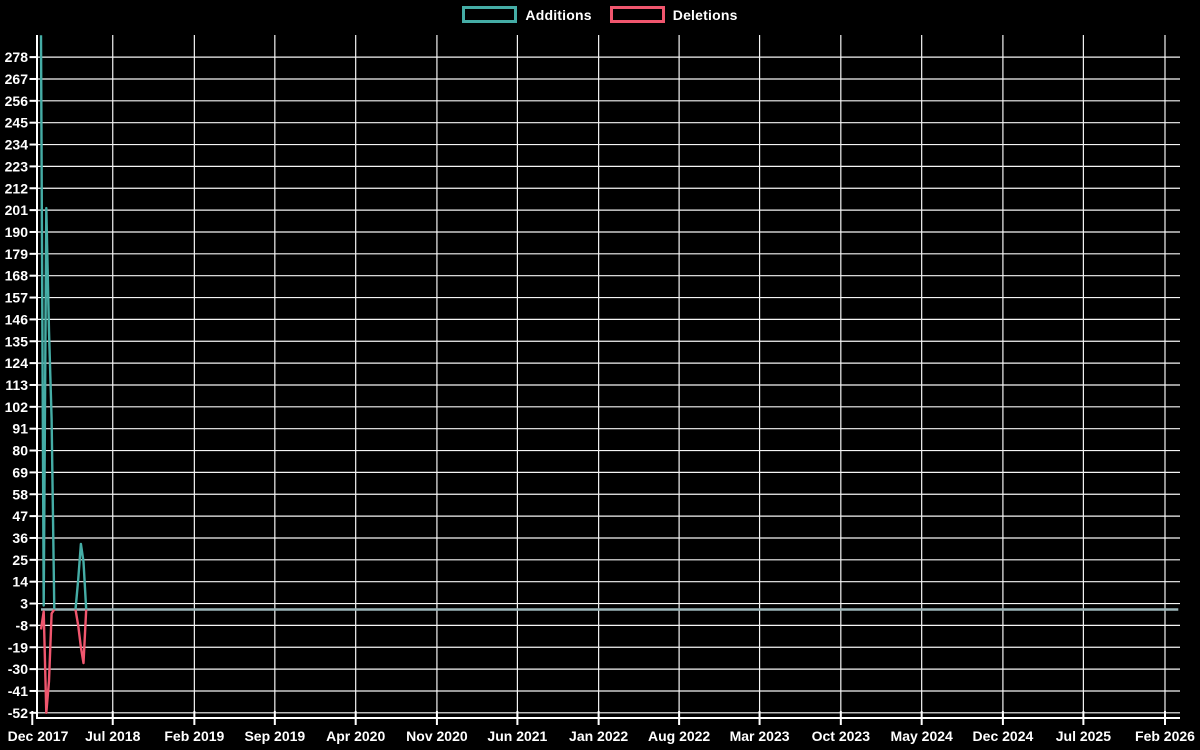 The image size is (1200, 750). I want to click on x-tick-label: Nov 2020, so click(437, 736).